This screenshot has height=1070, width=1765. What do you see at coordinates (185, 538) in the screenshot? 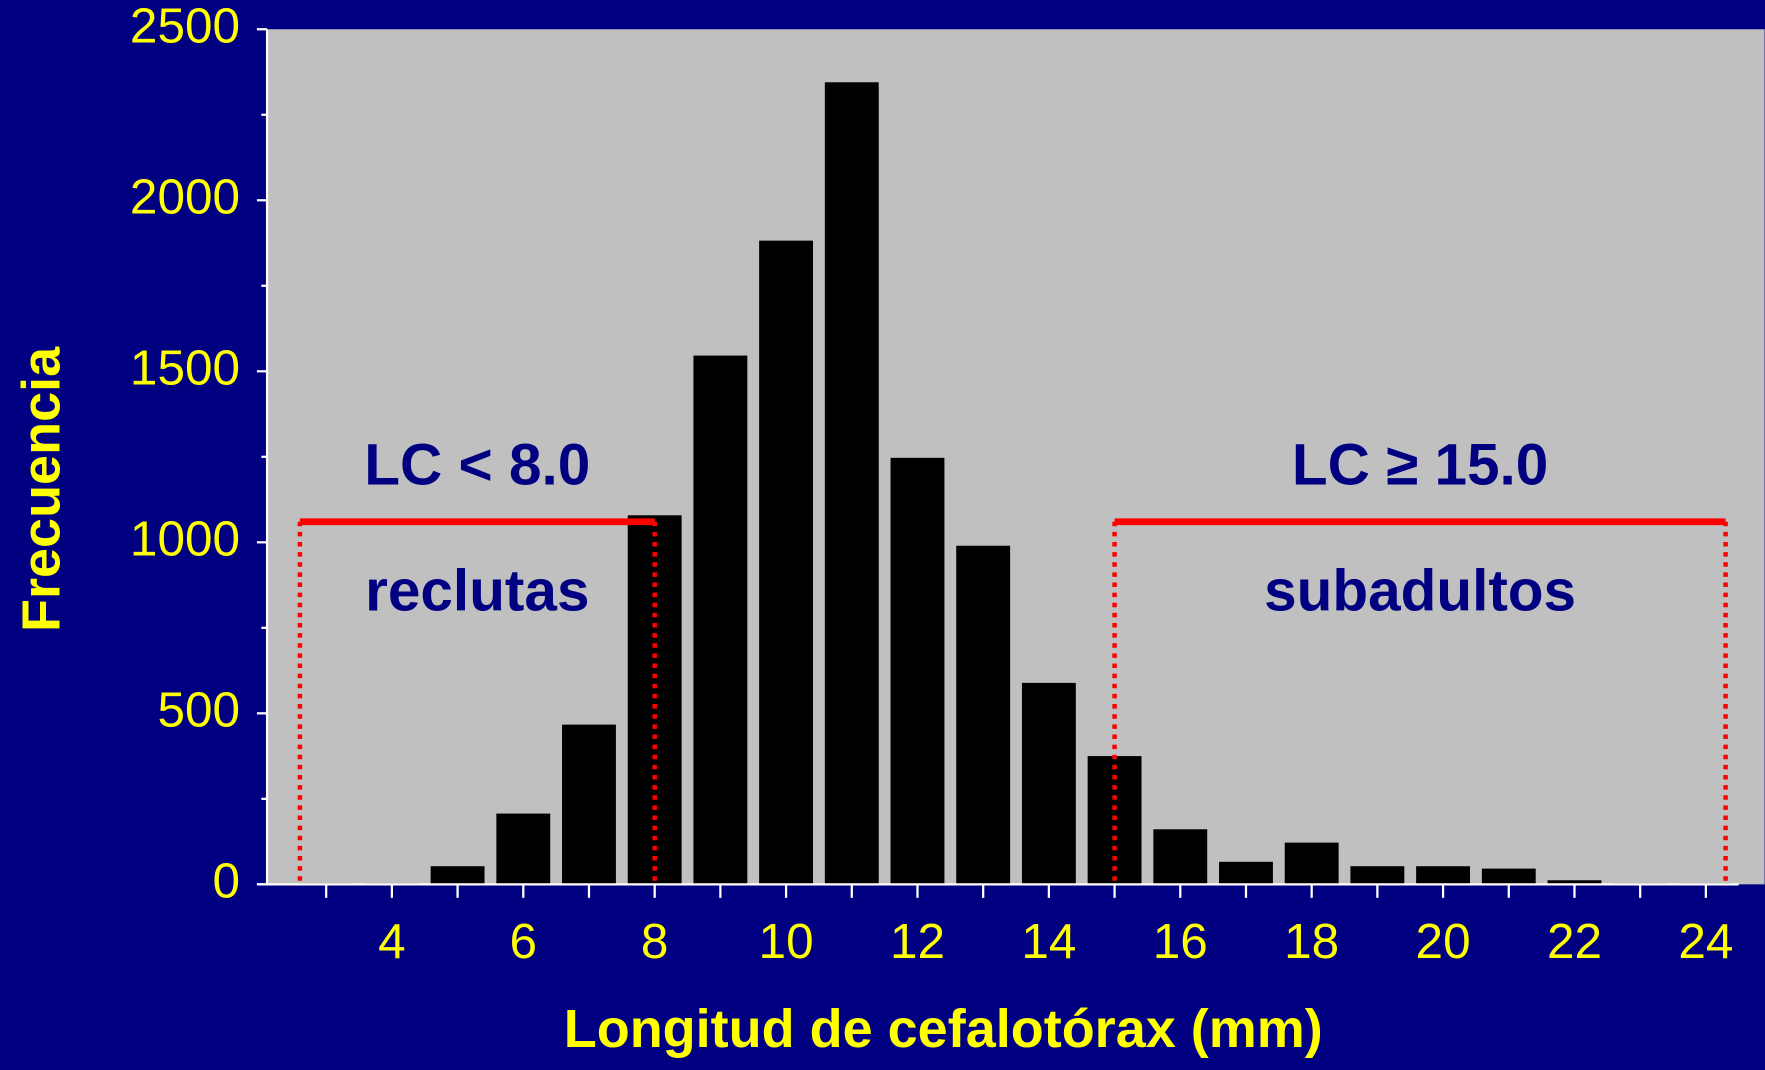
I see `y-tick-label: 1000` at bounding box center [185, 538].